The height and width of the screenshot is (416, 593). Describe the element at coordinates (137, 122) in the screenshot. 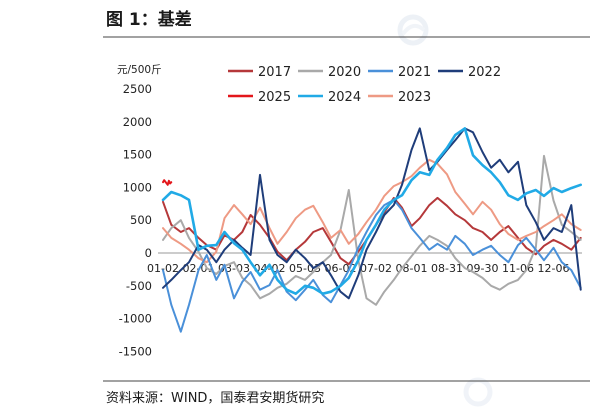

I see `y-tick-label: 2000` at that location.